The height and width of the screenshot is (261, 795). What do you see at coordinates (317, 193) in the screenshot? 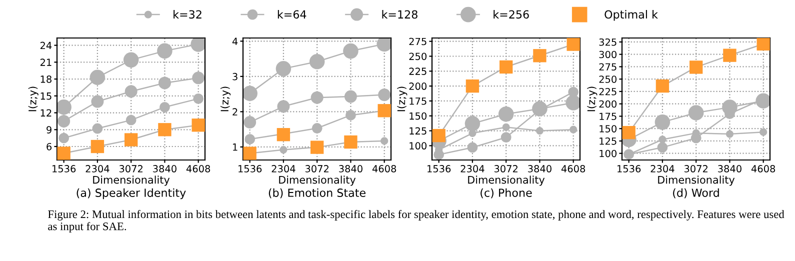
I see `text: (b) Emotion State` at bounding box center [317, 193].